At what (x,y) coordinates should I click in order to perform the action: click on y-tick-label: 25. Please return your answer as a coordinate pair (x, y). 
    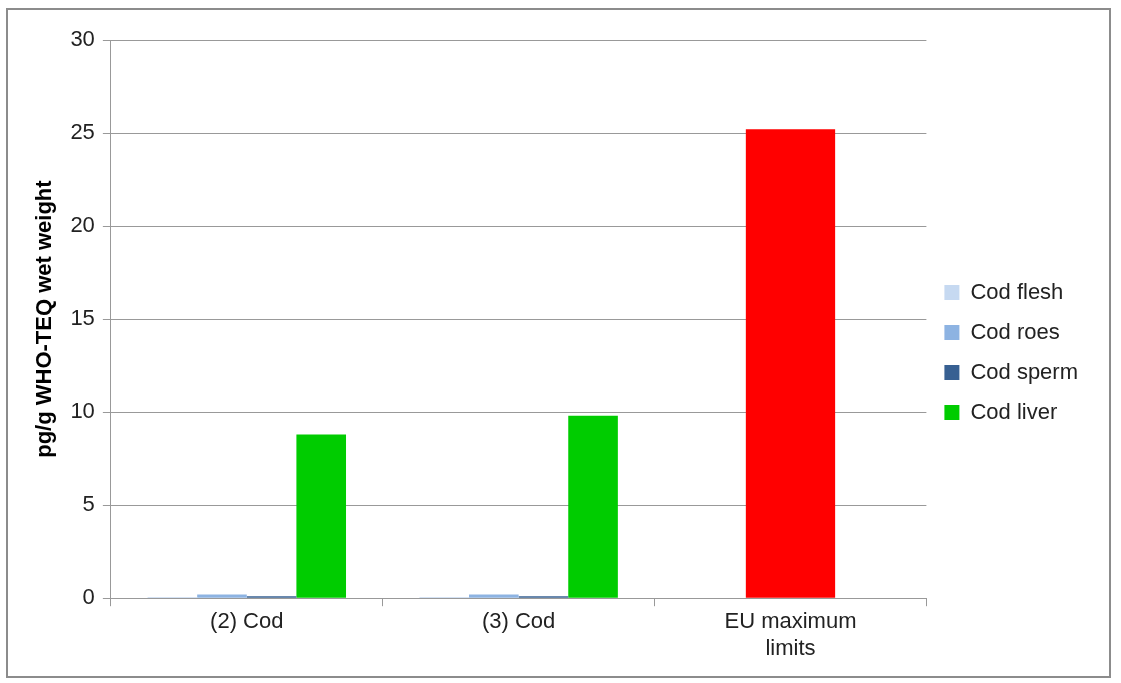
    Looking at the image, I should click on (82, 132).